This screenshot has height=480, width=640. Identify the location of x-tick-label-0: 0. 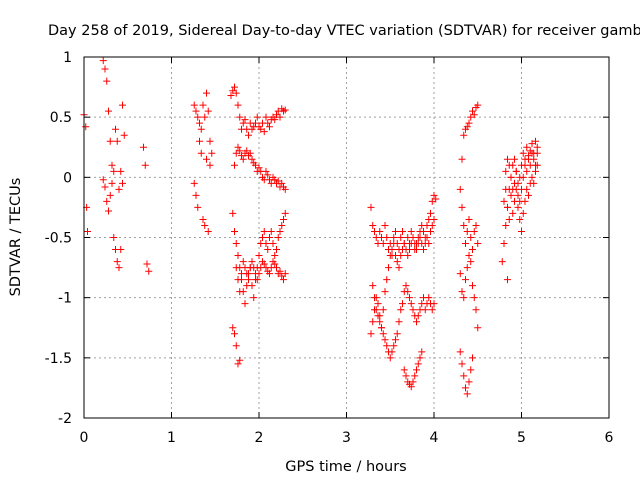
(84, 438).